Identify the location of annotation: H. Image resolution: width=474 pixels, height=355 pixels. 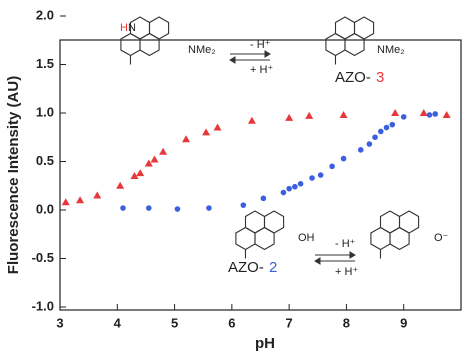
(124, 28).